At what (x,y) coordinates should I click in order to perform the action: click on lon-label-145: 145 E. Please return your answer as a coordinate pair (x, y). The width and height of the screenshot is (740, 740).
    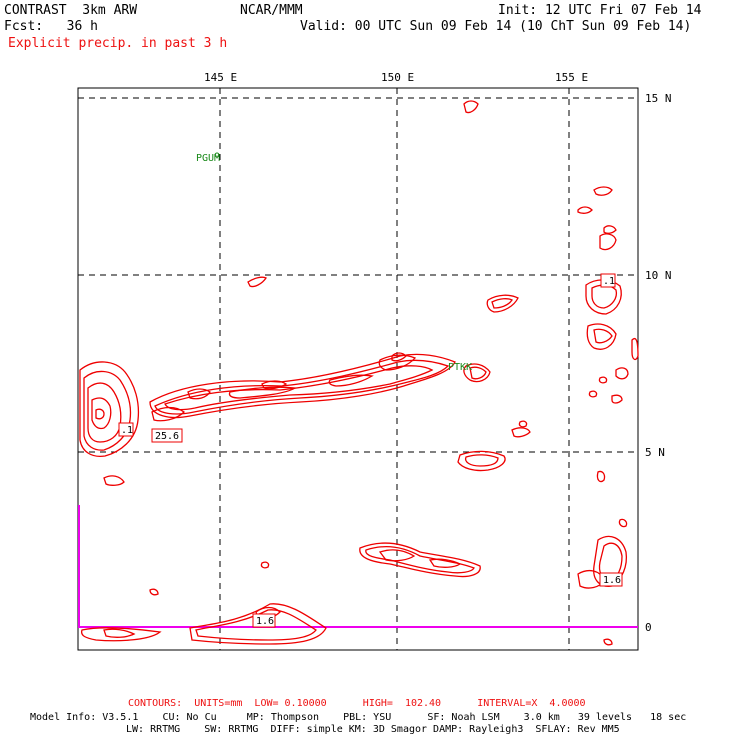
    Looking at the image, I should click on (220, 77).